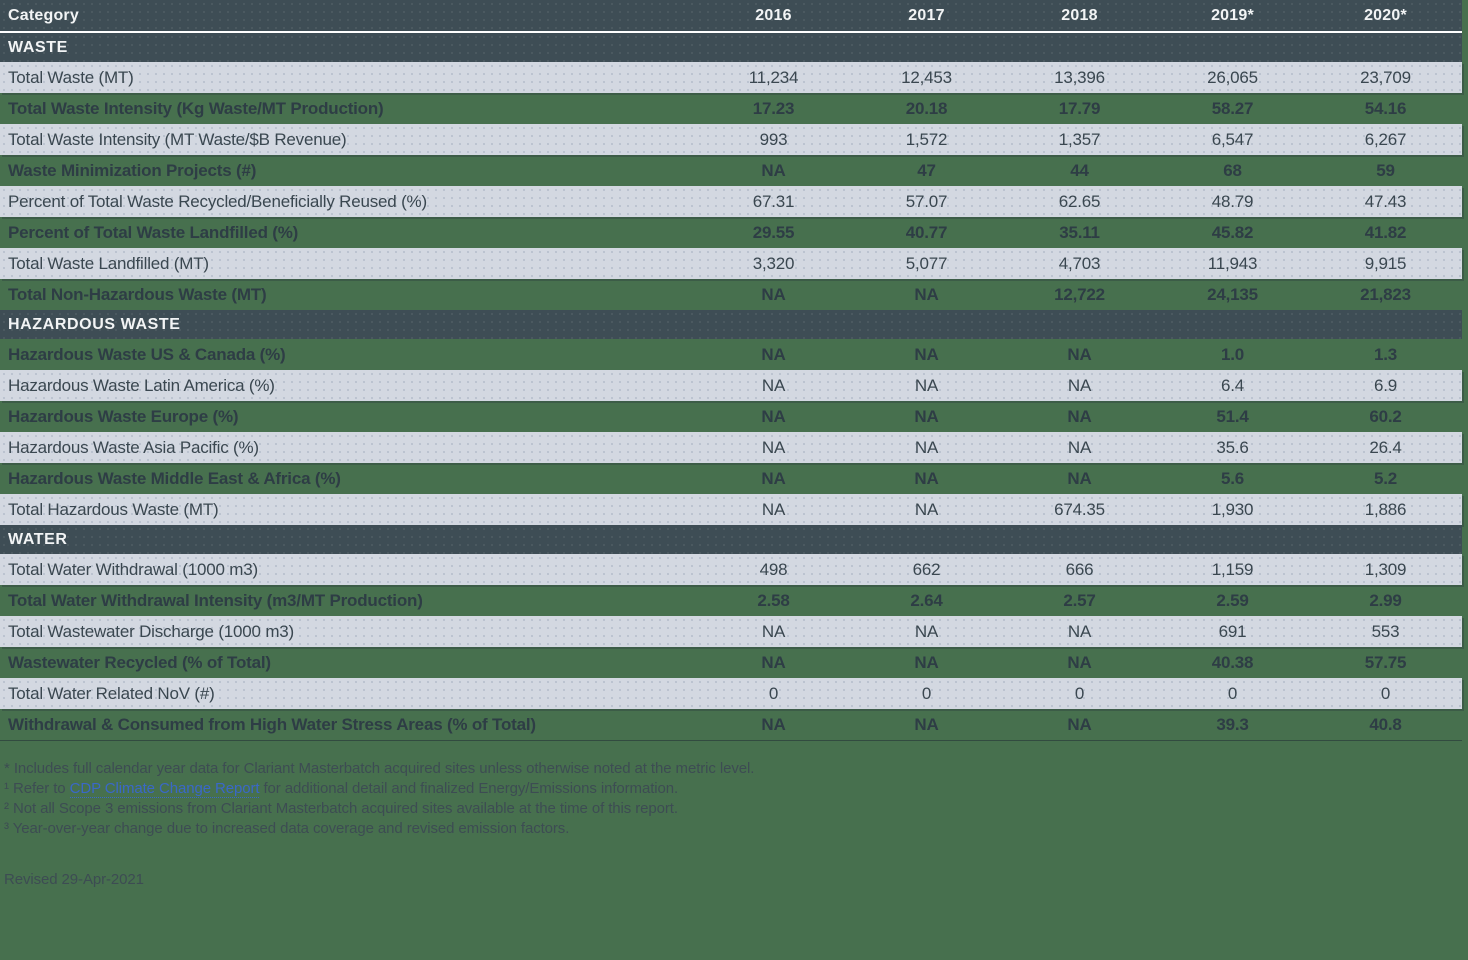 Image resolution: width=1468 pixels, height=960 pixels. I want to click on footnote-marker: ², so click(6, 808).